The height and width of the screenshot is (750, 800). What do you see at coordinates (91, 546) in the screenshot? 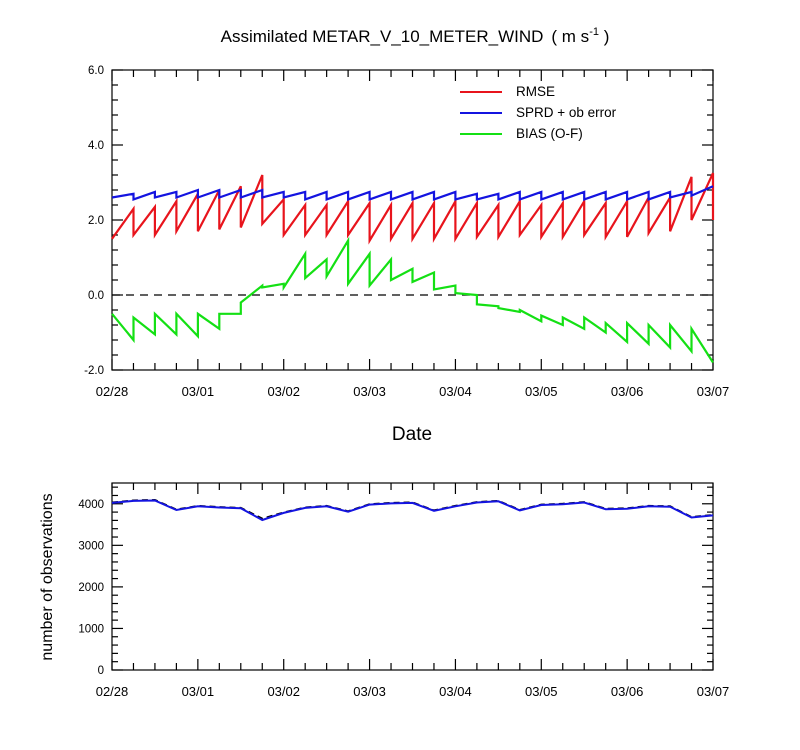
I see `y-tick-label: 3000` at bounding box center [91, 546].